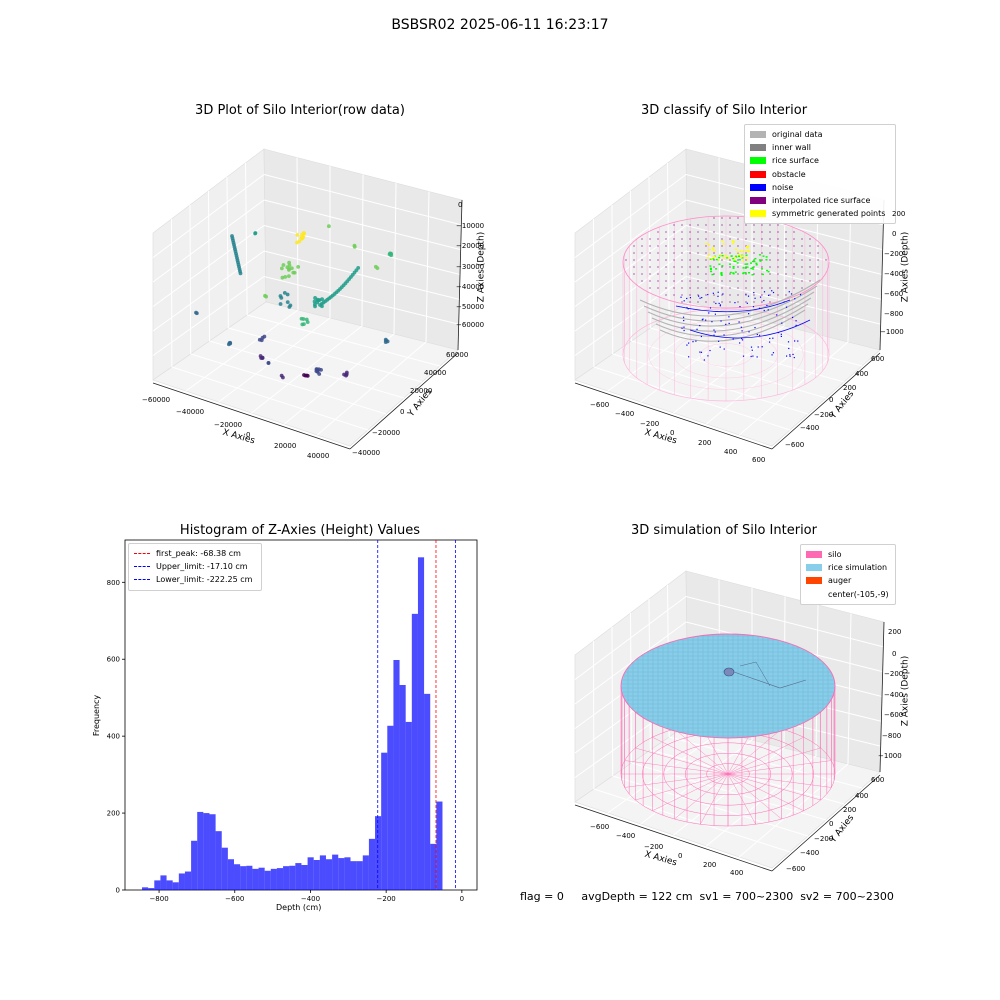 Image resolution: width=1000 pixels, height=1000 pixels. What do you see at coordinates (299, 907) in the screenshot?
I see `histogram-x-axis-label: Depth (cm)` at bounding box center [299, 907].